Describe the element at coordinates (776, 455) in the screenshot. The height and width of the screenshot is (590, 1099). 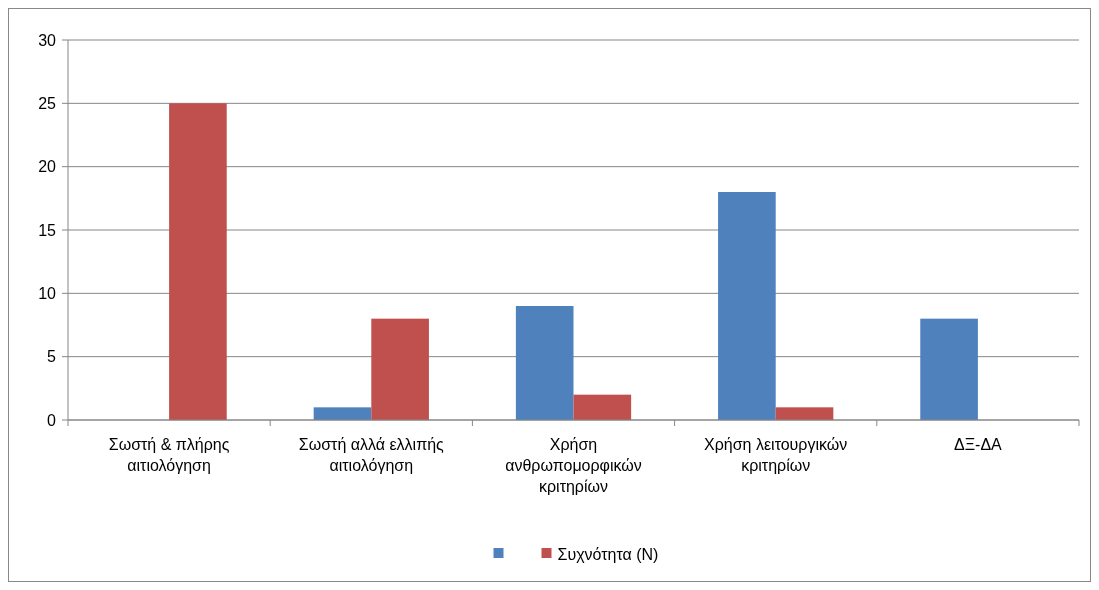
I see `x-tick-label: Χρήση λειτουργικών κριτηρίων` at that location.